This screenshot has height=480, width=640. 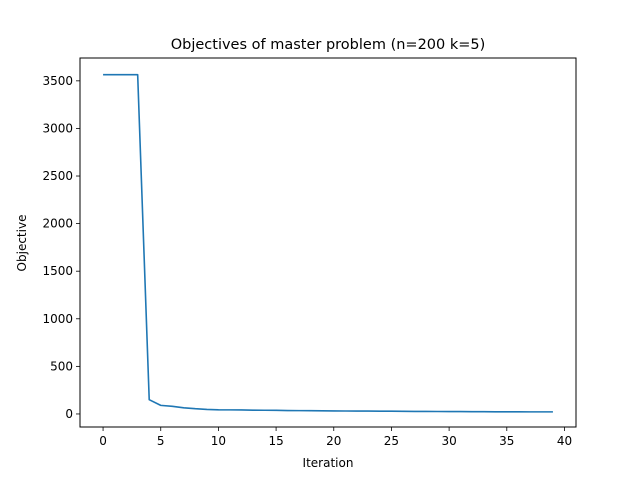 What do you see at coordinates (275, 441) in the screenshot?
I see `x-tick-label: 15` at bounding box center [275, 441].